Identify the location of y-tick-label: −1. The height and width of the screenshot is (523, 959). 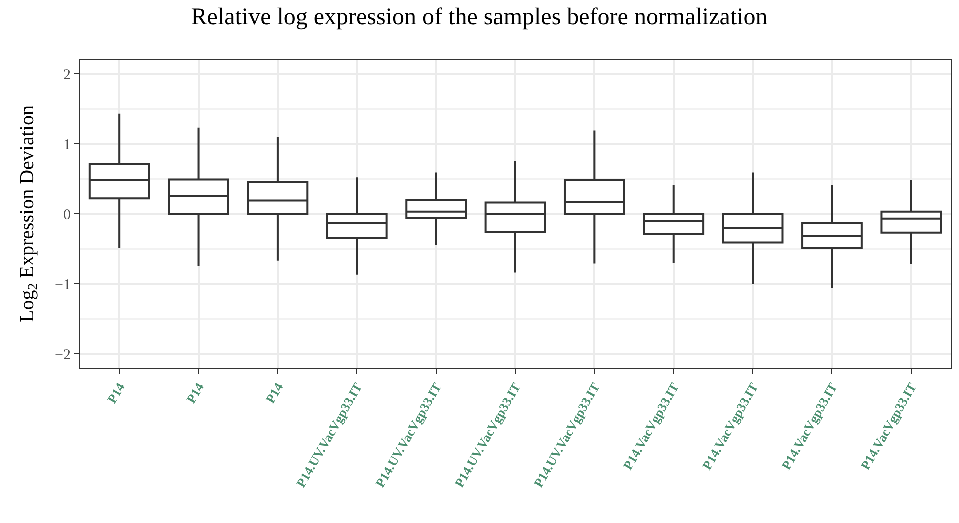
(63, 285).